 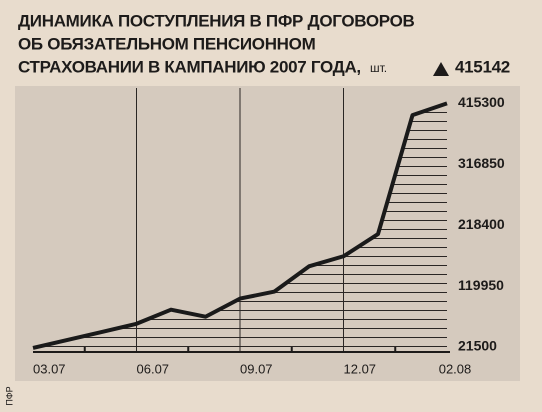 I want to click on chart-title: ОБ ОБЯЗАТЕЛЬНОМ ПЕНСИОННОМ, so click(x=167, y=43).